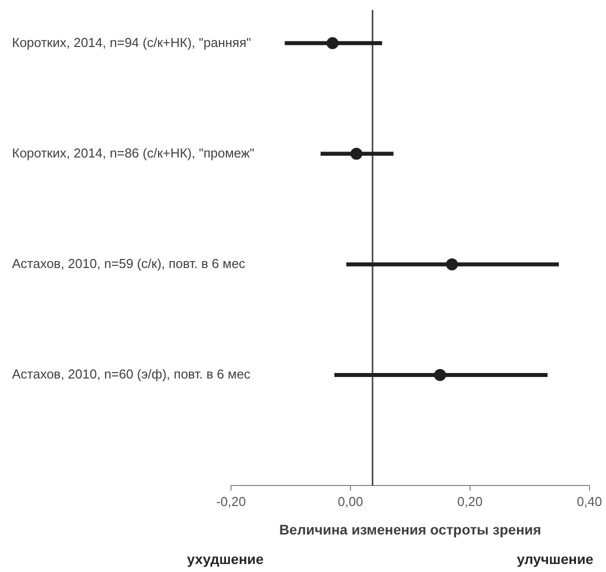  Describe the element at coordinates (129, 263) in the screenshot. I see `y-tick-label: Астахов, 2010, n=59 (с/к), повт. в 6 мес` at that location.